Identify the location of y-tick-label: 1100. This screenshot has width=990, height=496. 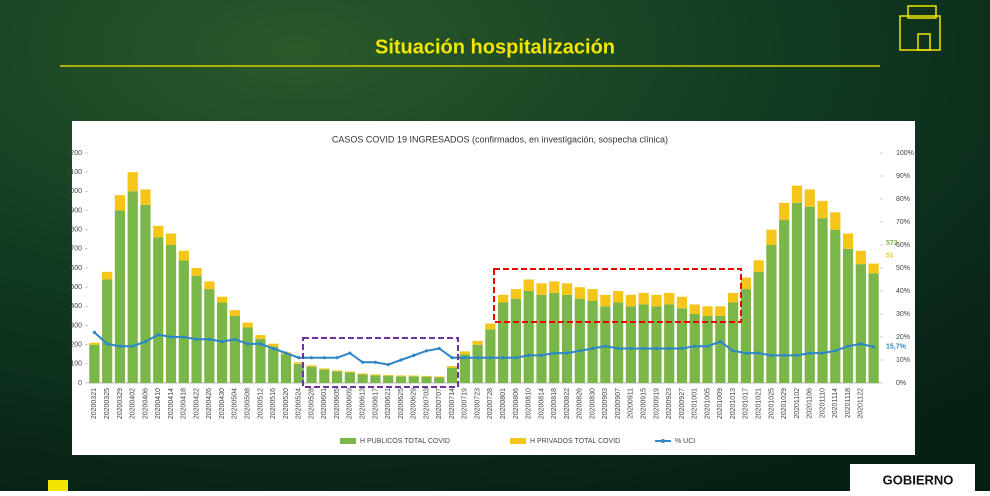
(74, 172).